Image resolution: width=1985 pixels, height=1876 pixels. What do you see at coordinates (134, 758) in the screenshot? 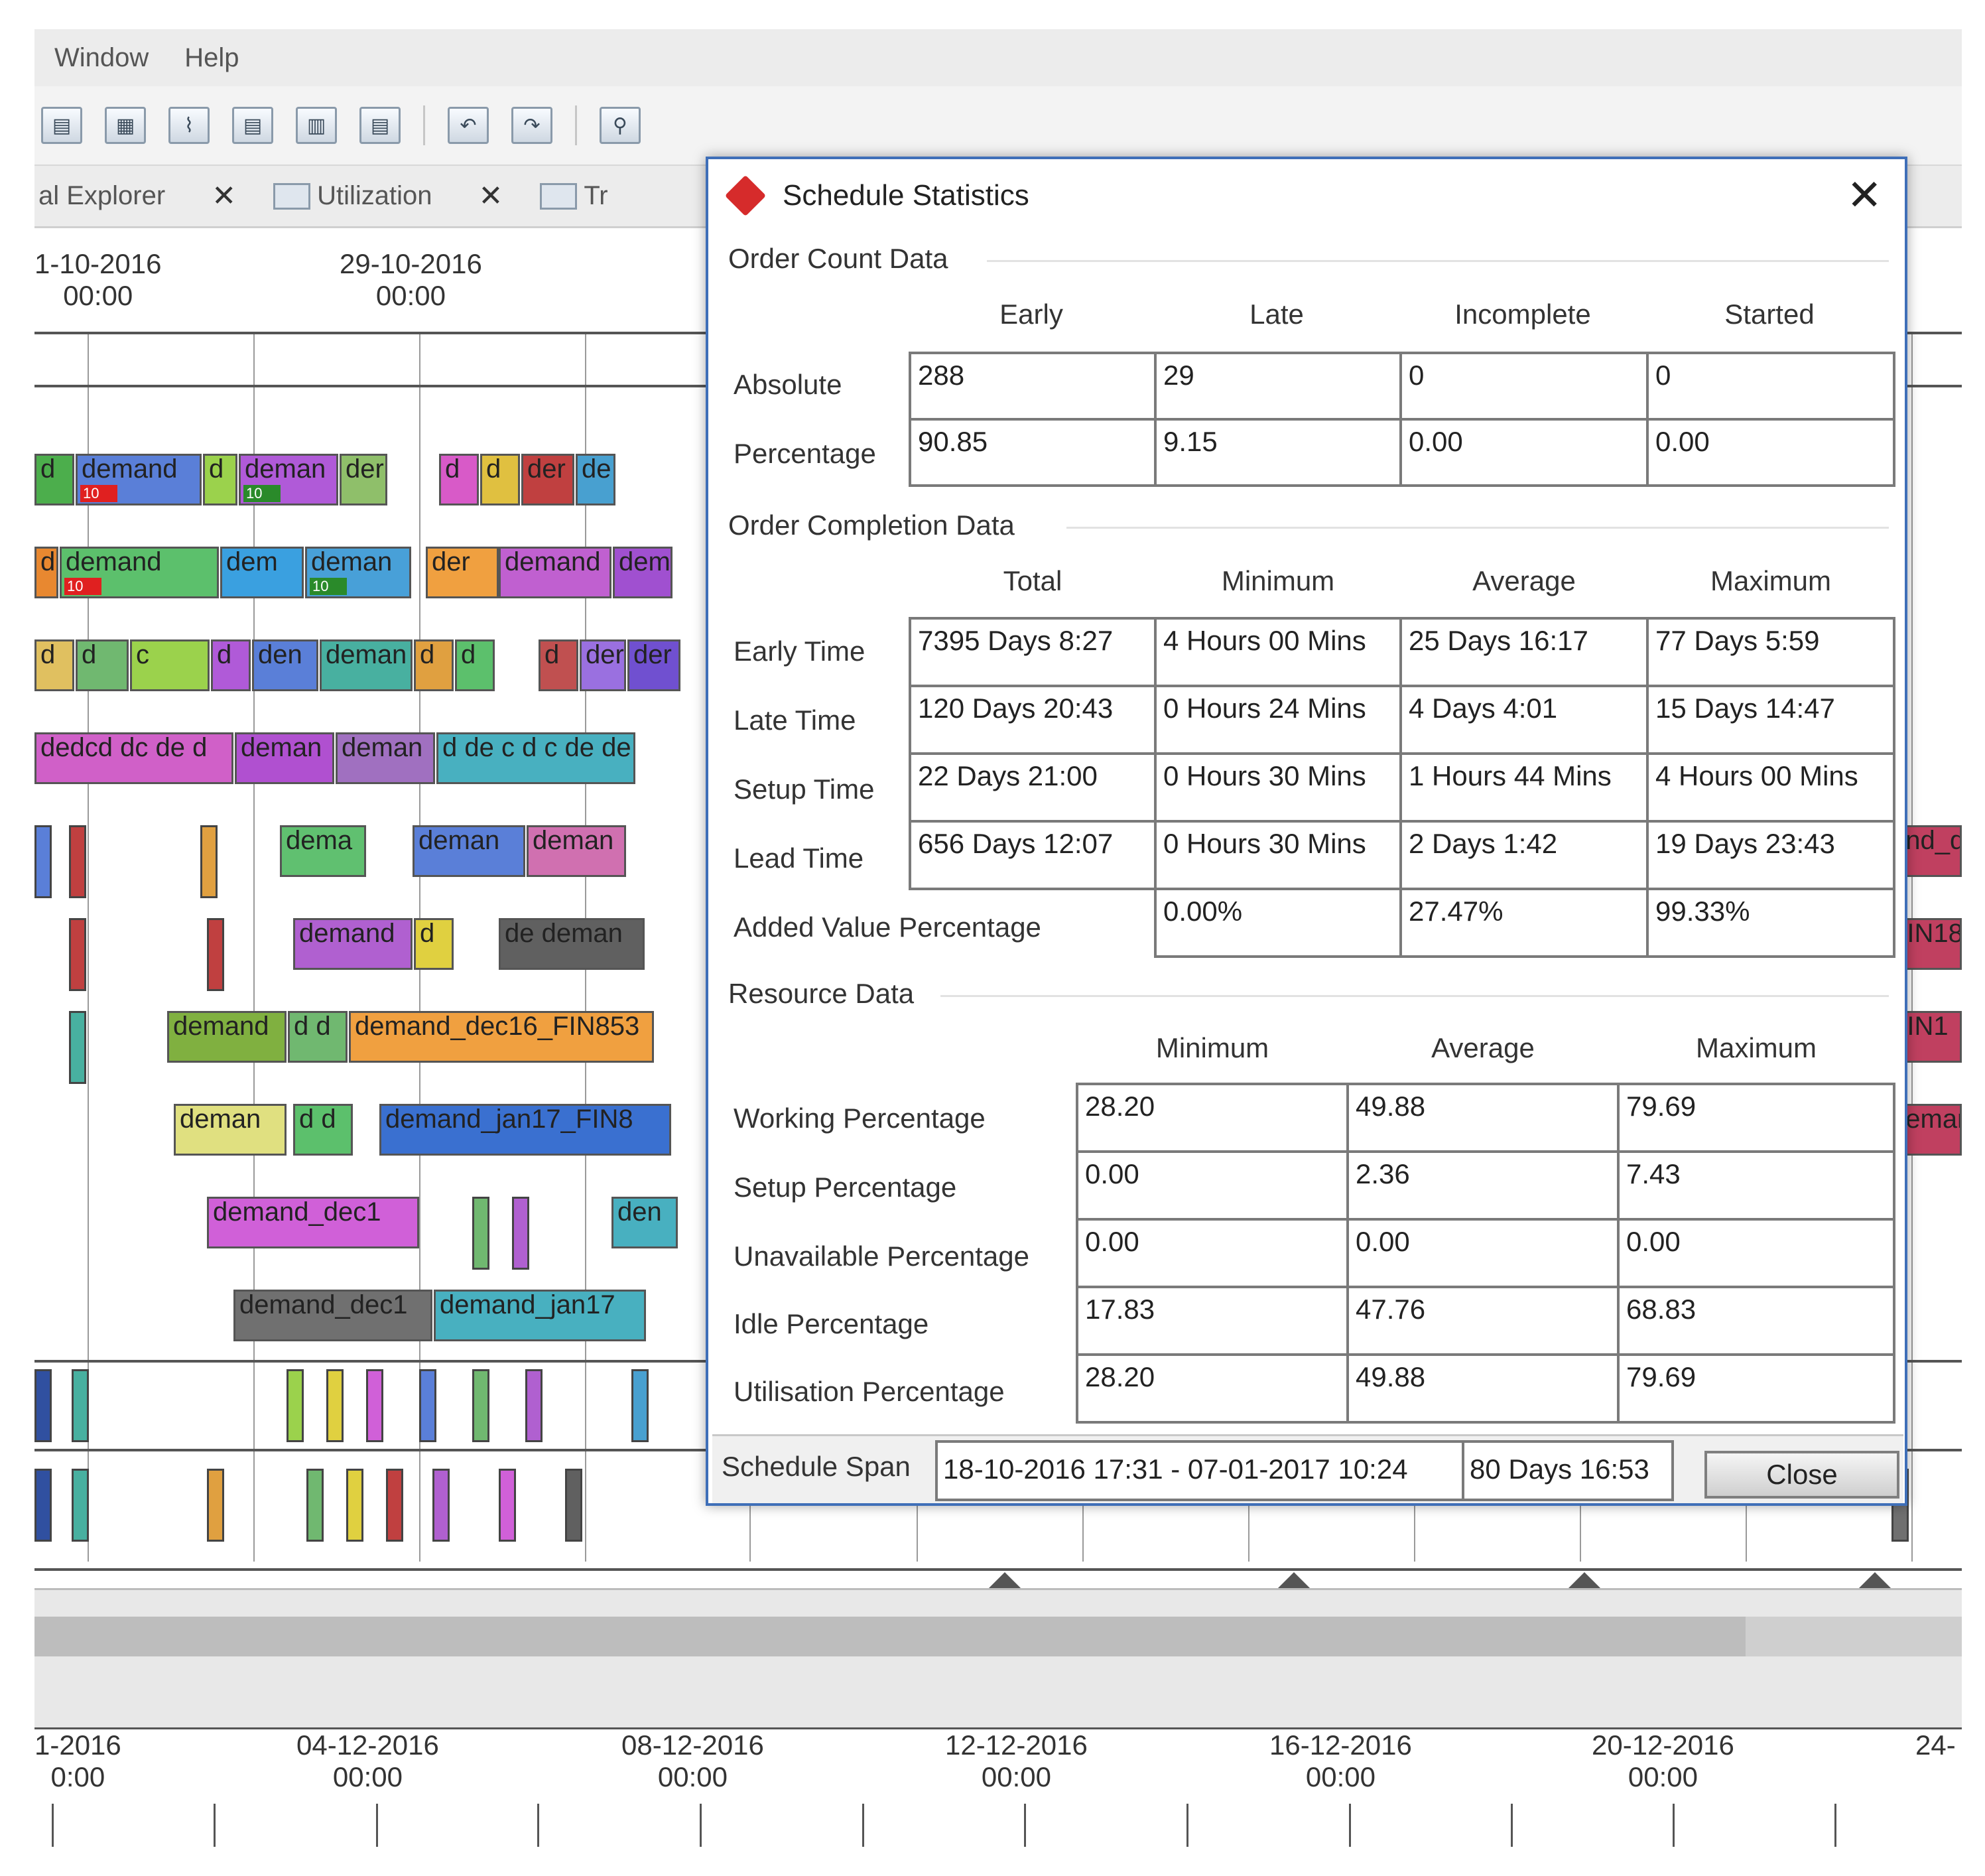
I see `gantt-bar: dedcd dc de d` at bounding box center [134, 758].